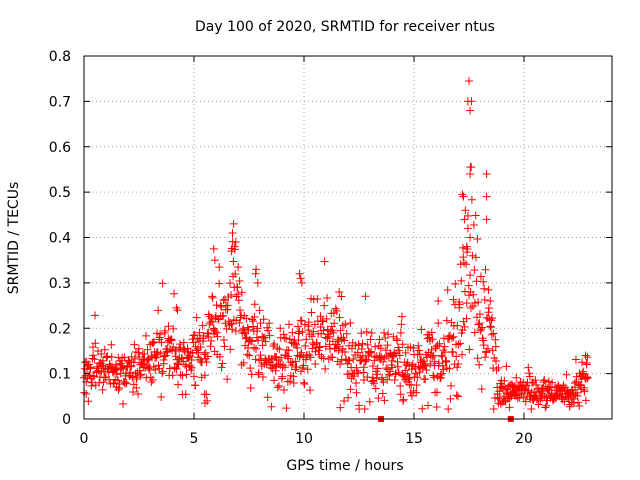 This screenshot has width=640, height=480. I want to click on y-tick-label: 0, so click(66, 420).